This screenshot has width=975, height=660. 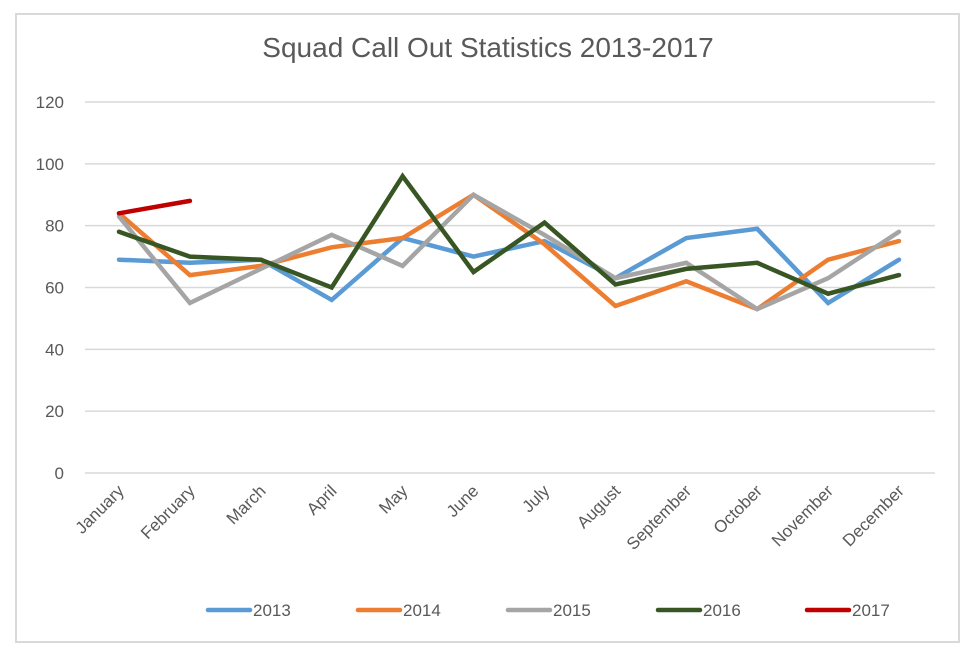 I want to click on x-tick-label: December, so click(x=873, y=515).